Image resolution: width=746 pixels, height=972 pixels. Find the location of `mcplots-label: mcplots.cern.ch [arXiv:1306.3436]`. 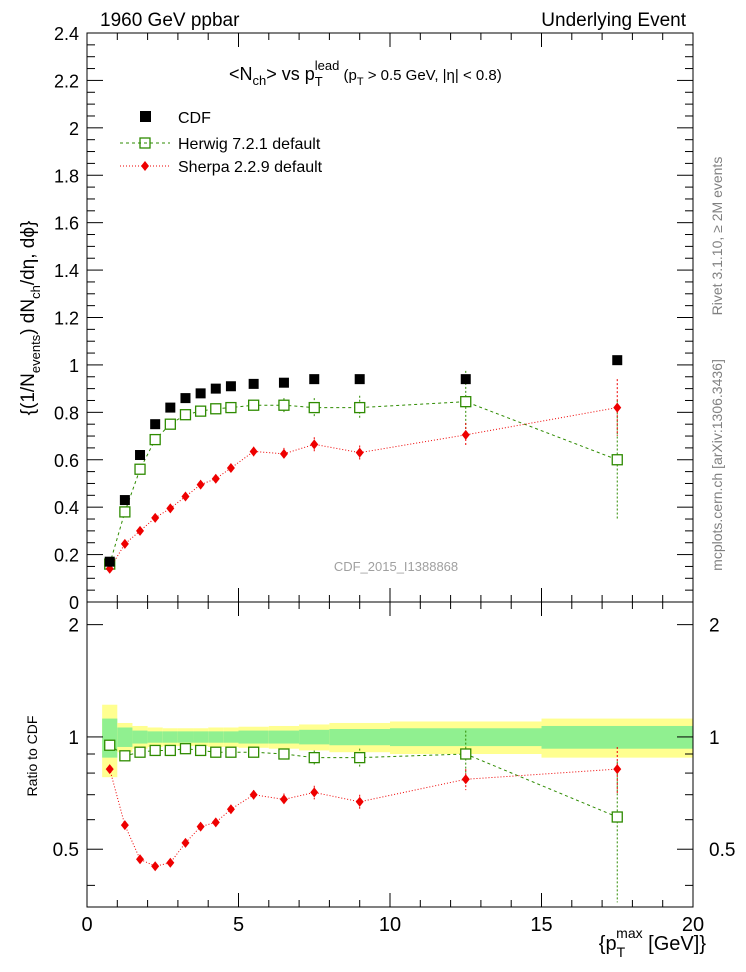

mcplots-label: mcplots.cern.ch [arXiv:1306.3436] is located at coordinates (717, 465).